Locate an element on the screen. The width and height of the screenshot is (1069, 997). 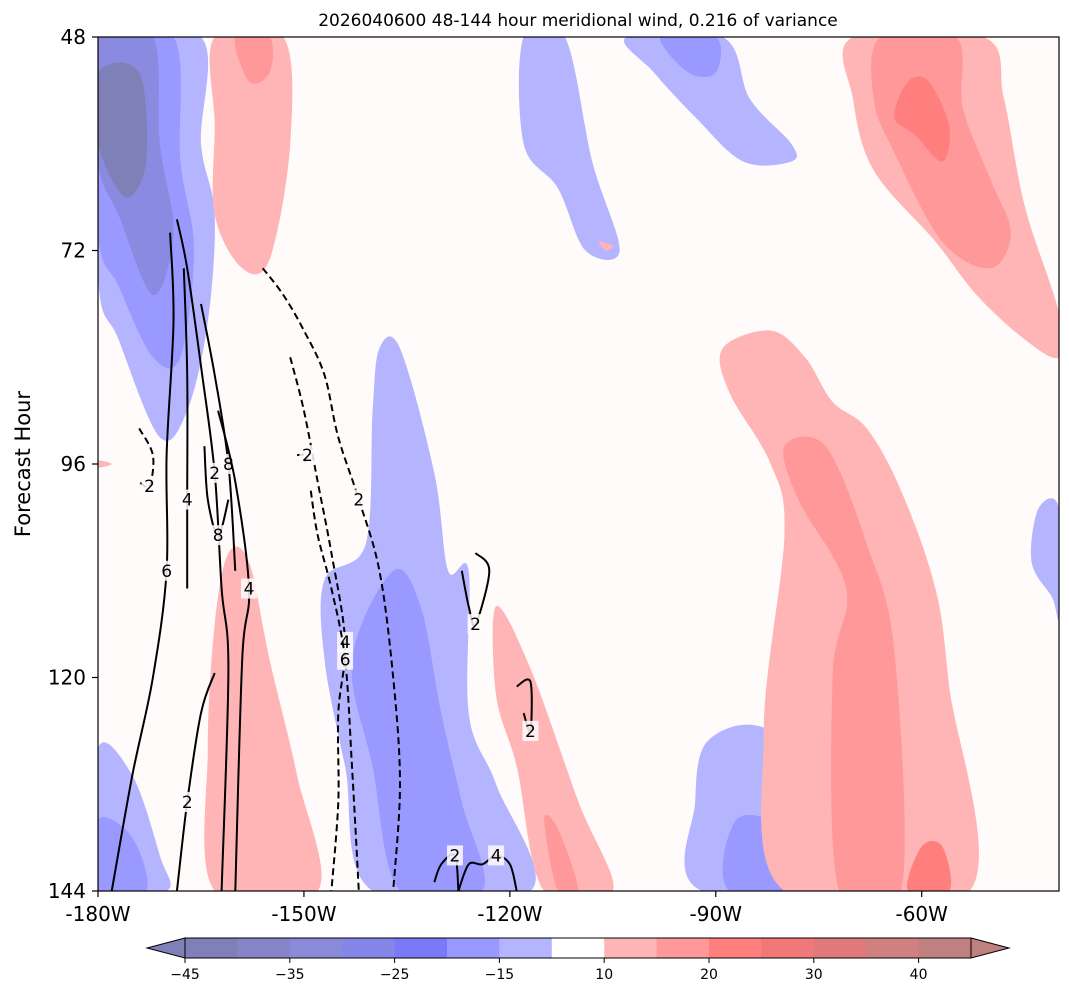
x-tick-label: -90W is located at coordinates (716, 914).